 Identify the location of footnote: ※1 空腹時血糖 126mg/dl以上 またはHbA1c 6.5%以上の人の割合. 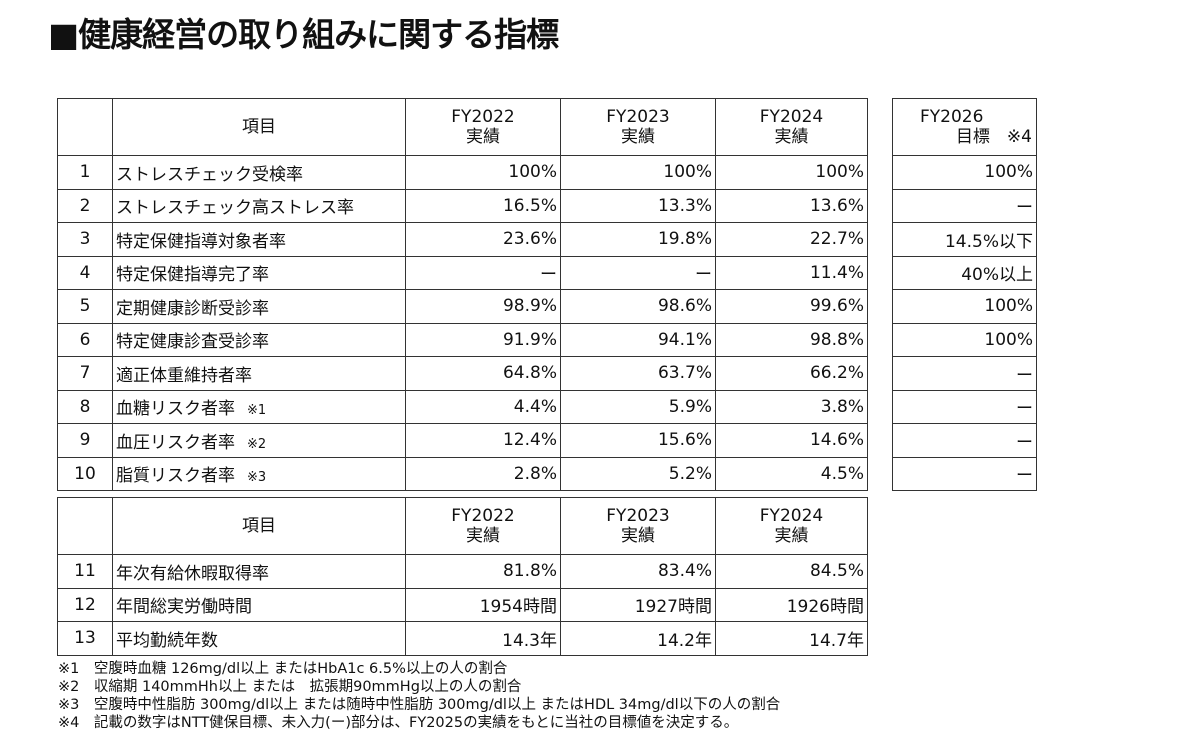
(283, 669).